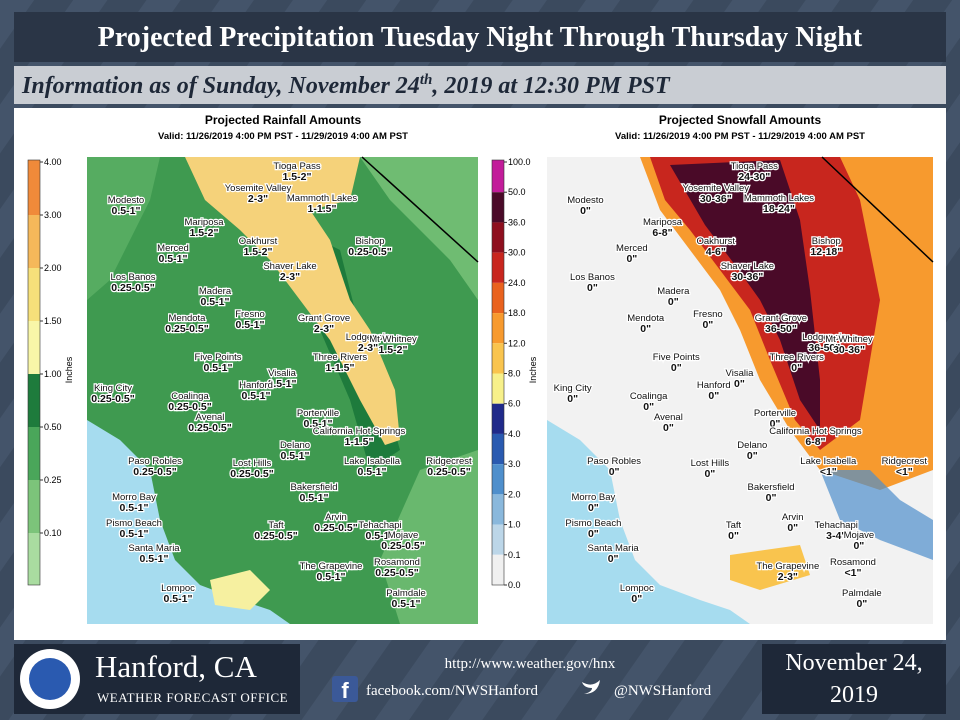  I want to click on facebook: facebook.com/NWSHanford, so click(452, 691).